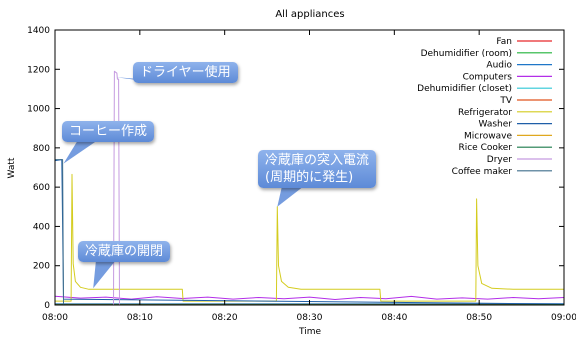  What do you see at coordinates (309, 14) in the screenshot?
I see `chart-title: All appliances` at bounding box center [309, 14].